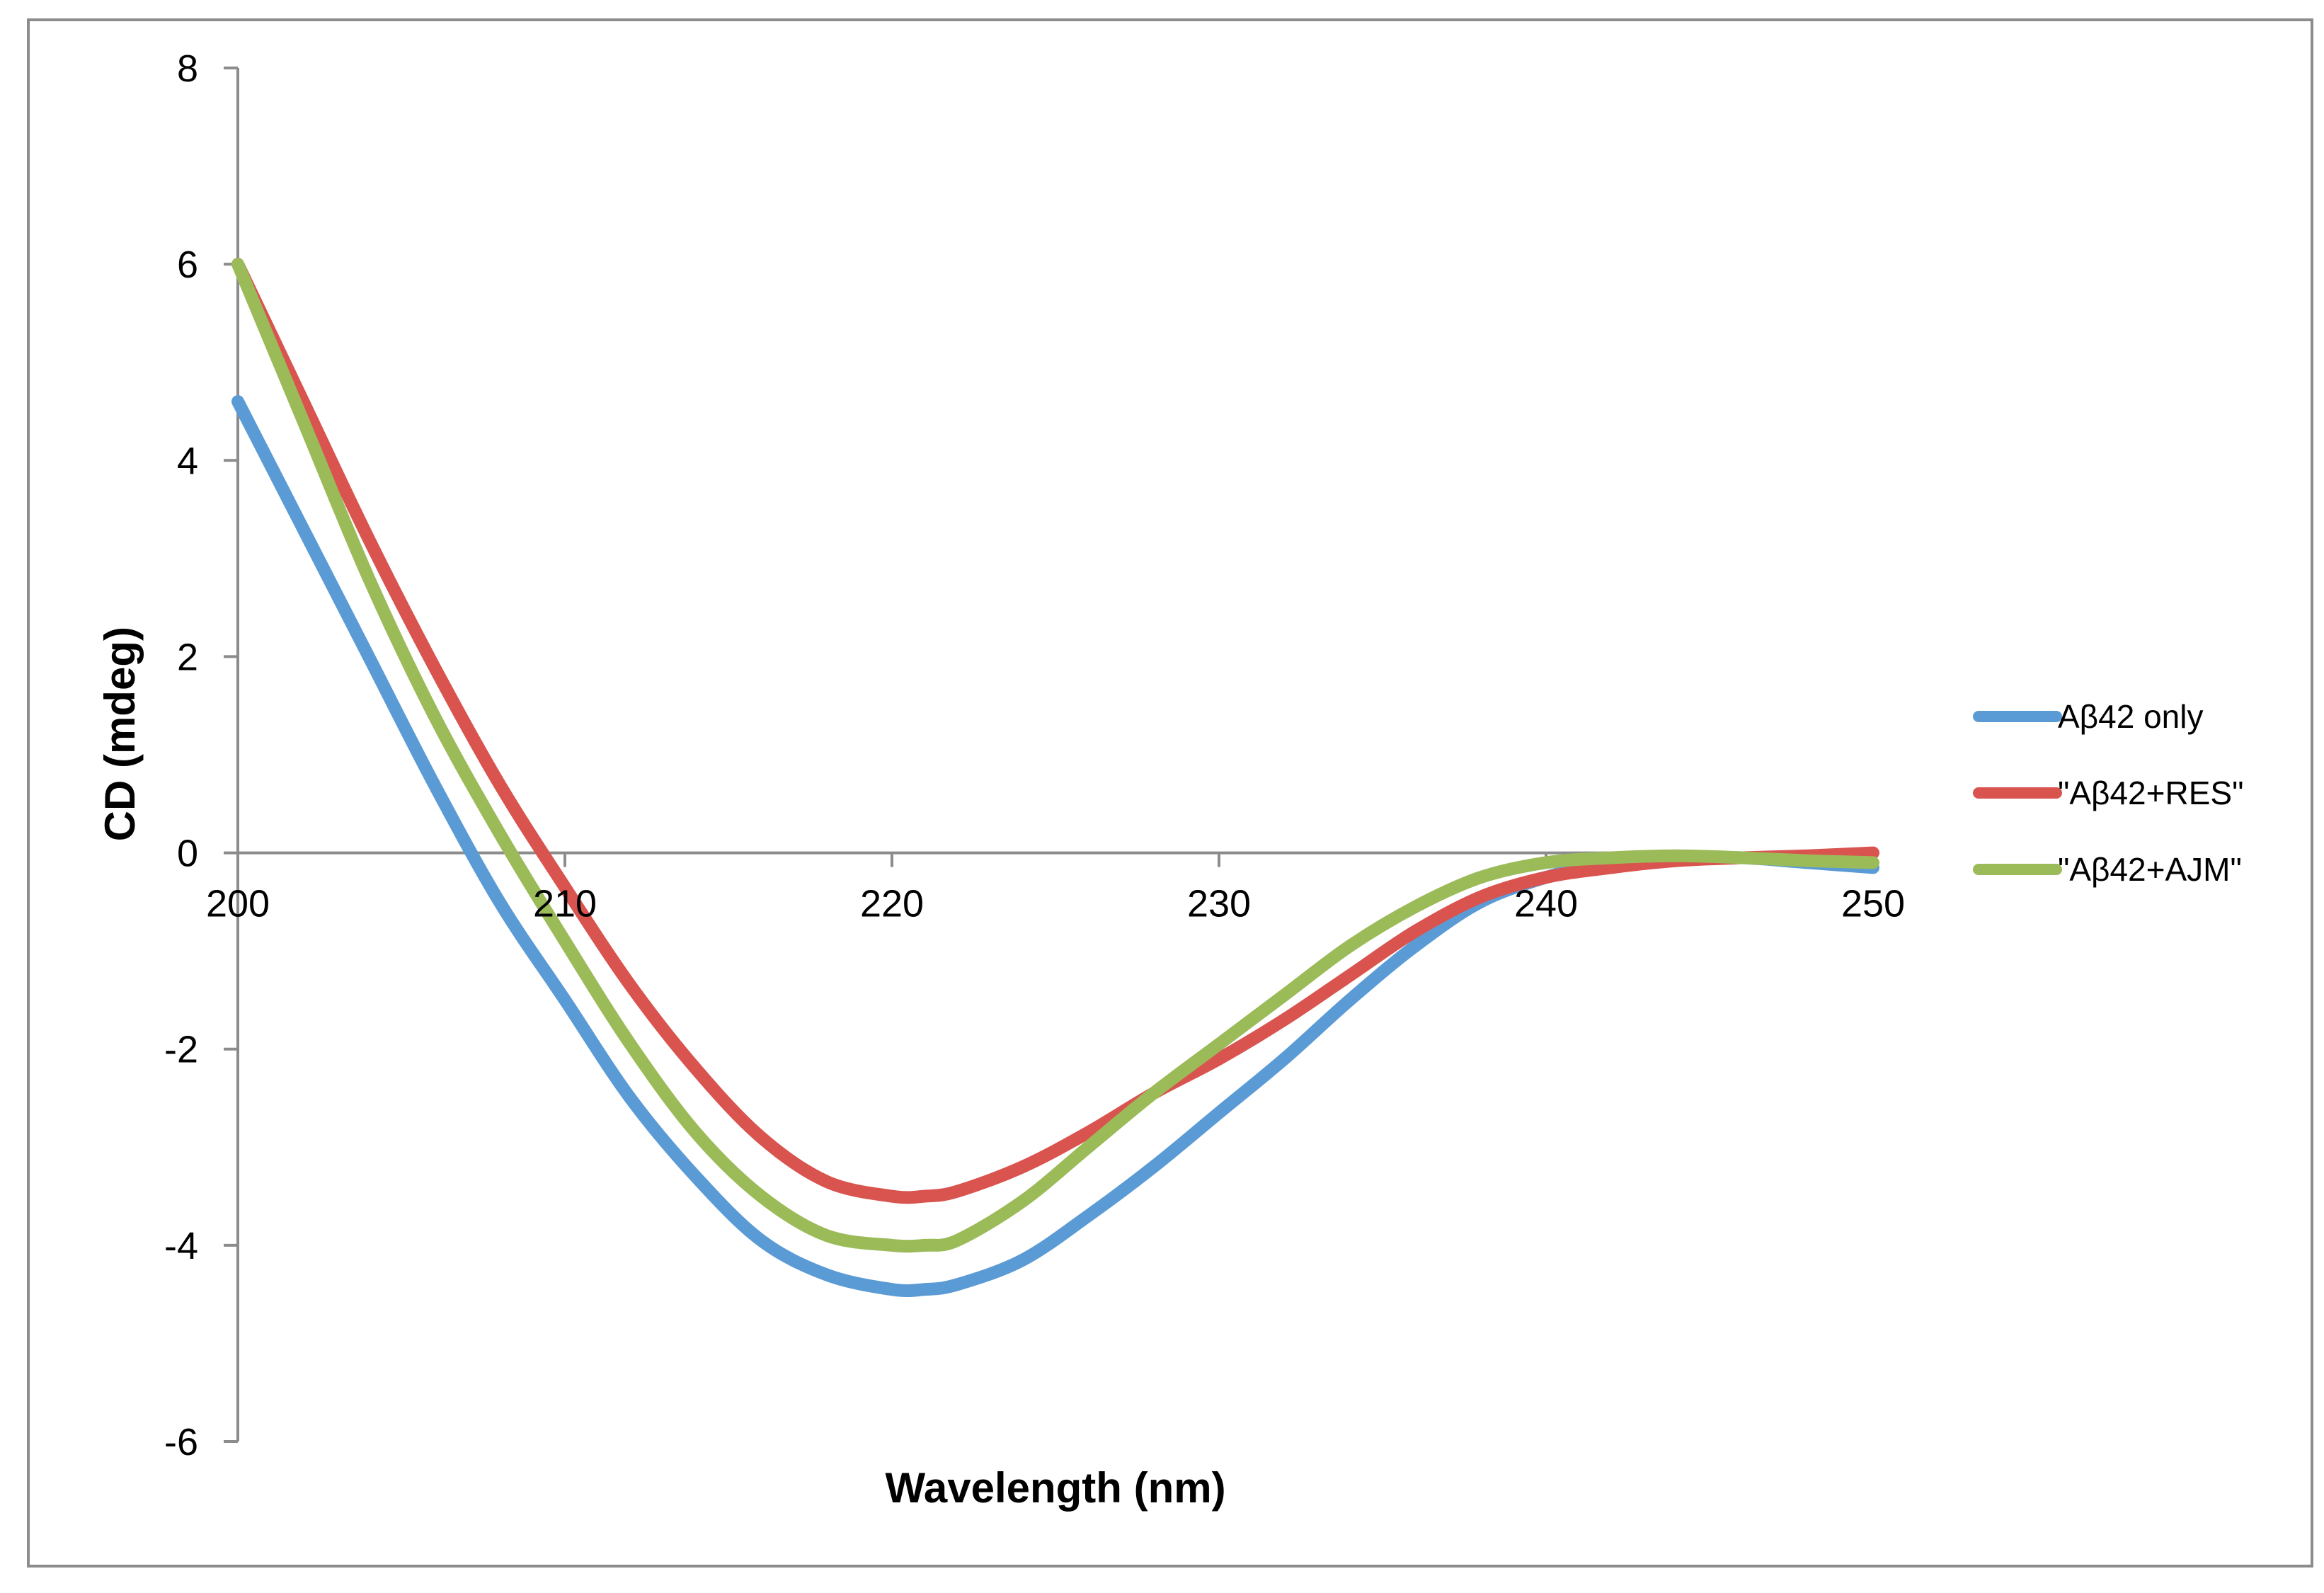  What do you see at coordinates (2130, 716) in the screenshot?
I see `legend-label-abeta42-only: Aβ42 only` at bounding box center [2130, 716].